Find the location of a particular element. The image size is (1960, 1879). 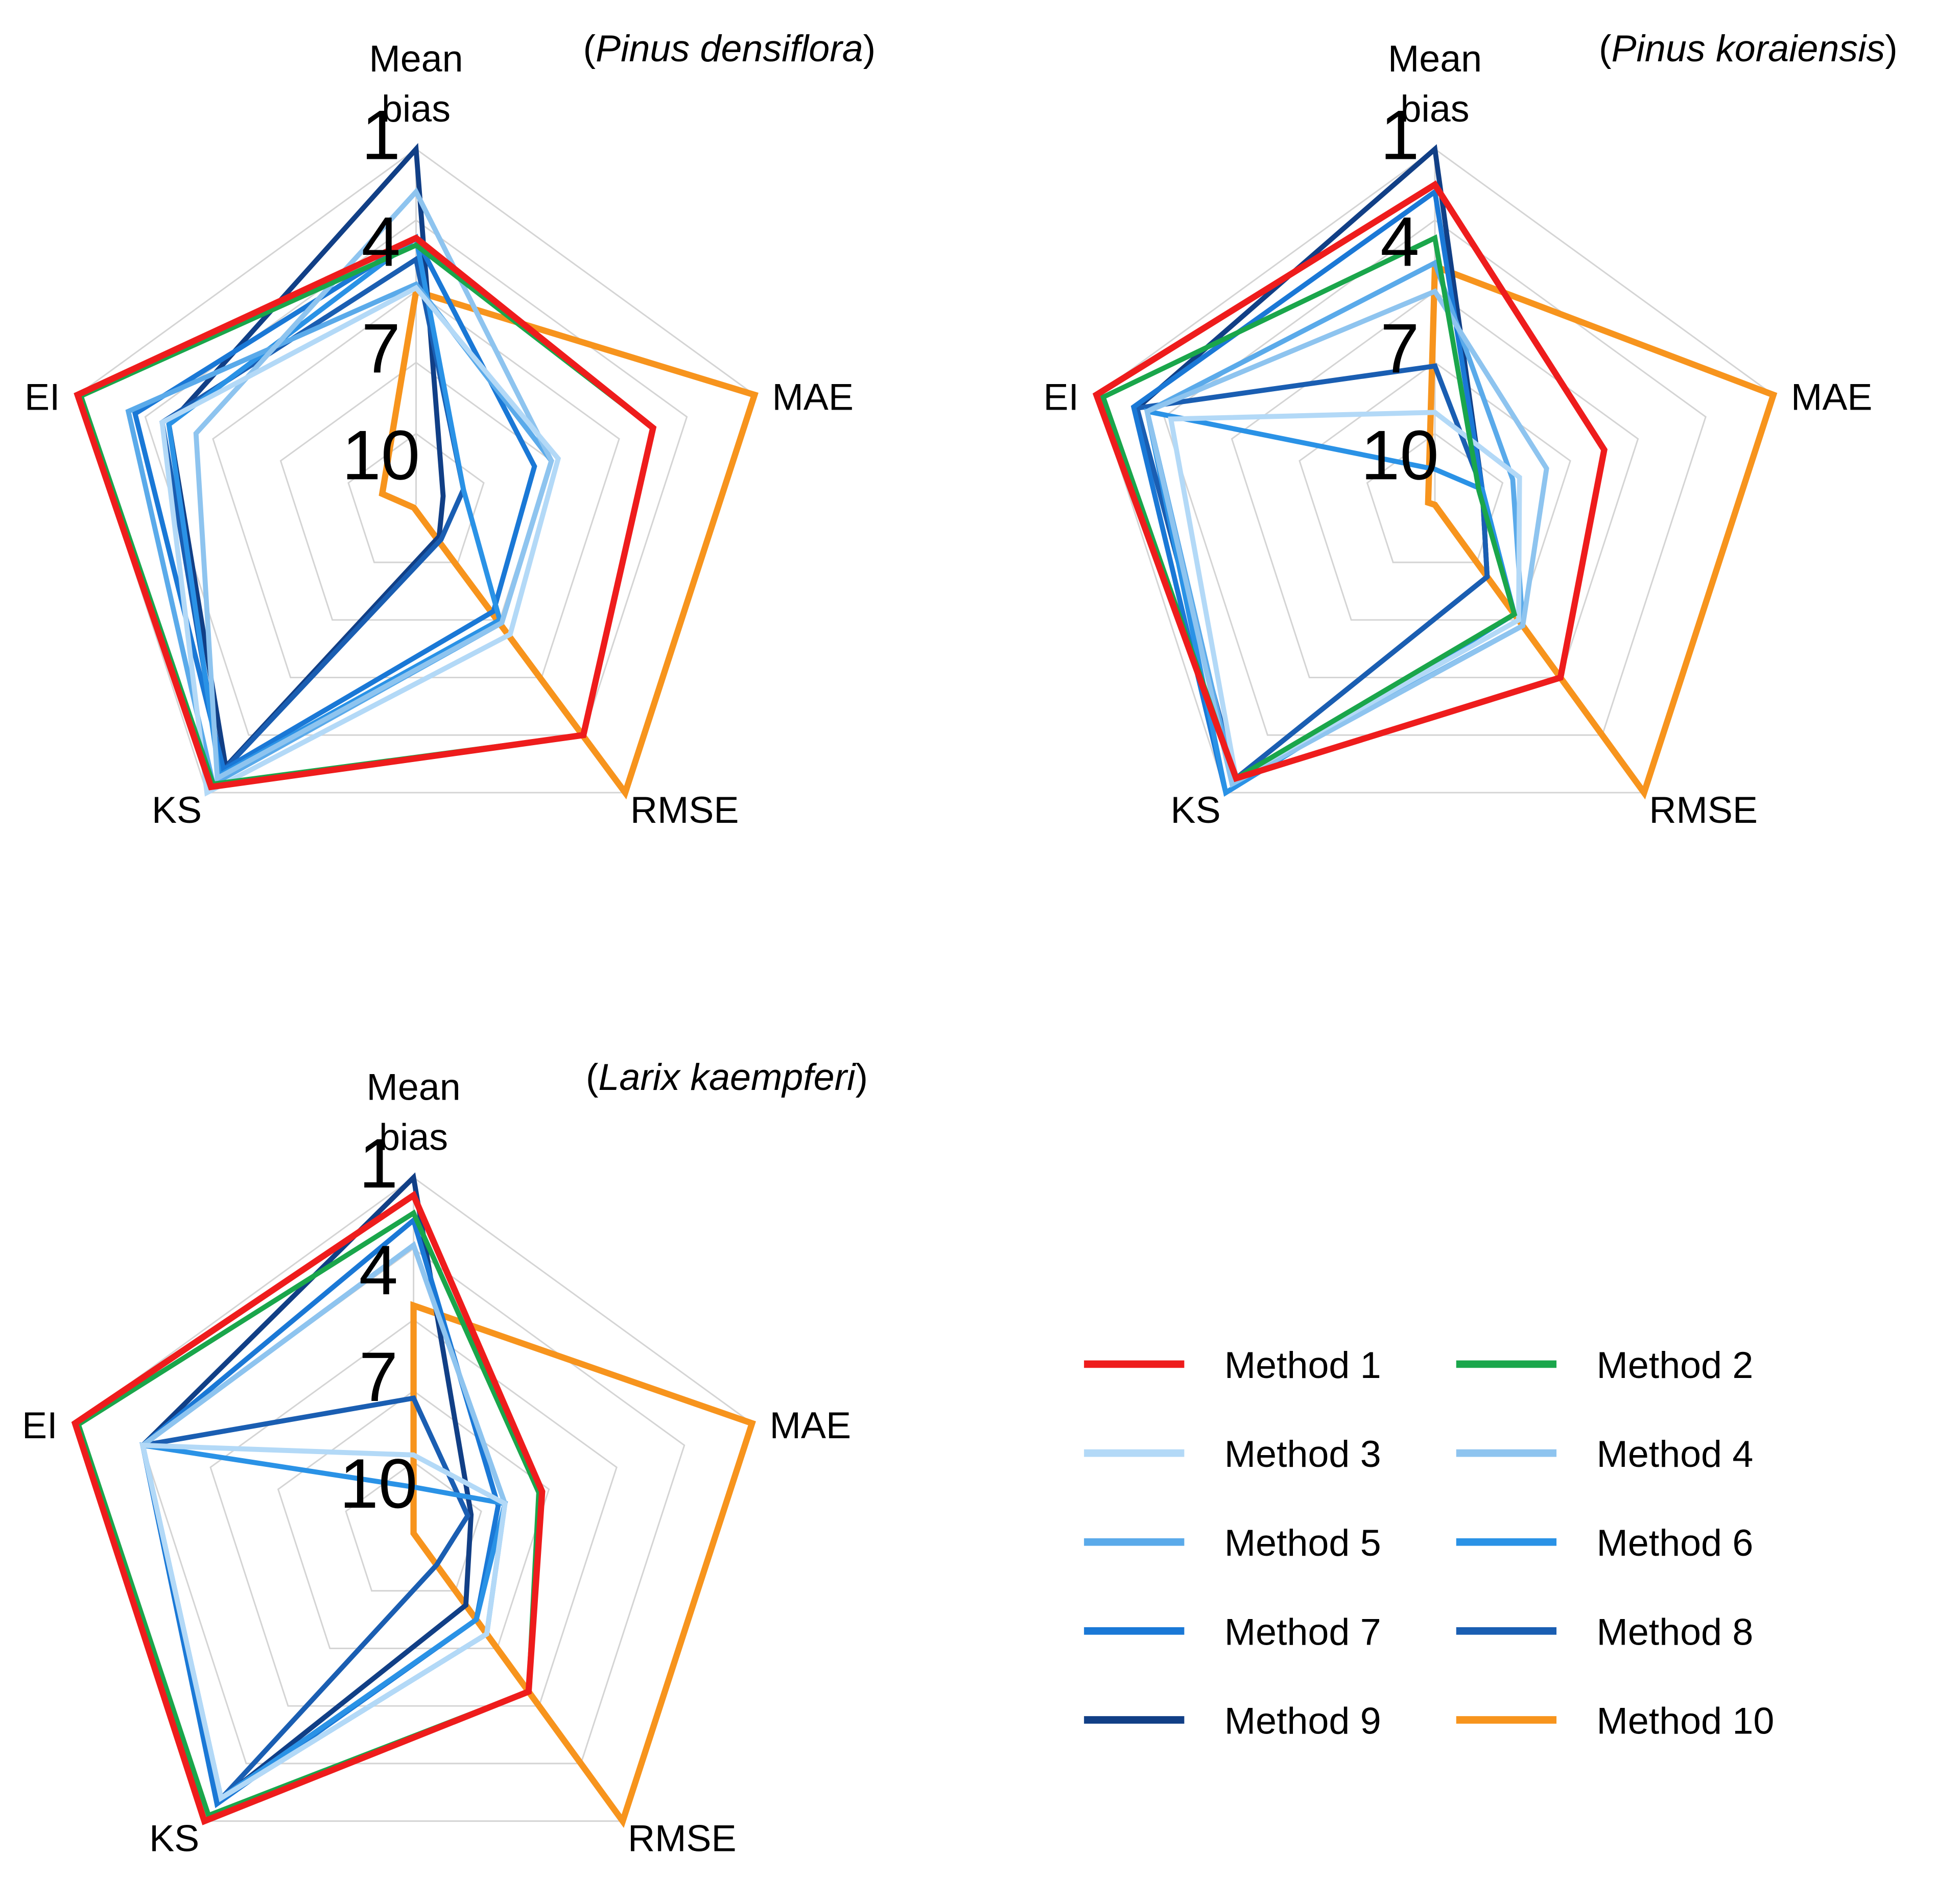

chart-title: (Larix kaempferi) is located at coordinates (727, 1077).